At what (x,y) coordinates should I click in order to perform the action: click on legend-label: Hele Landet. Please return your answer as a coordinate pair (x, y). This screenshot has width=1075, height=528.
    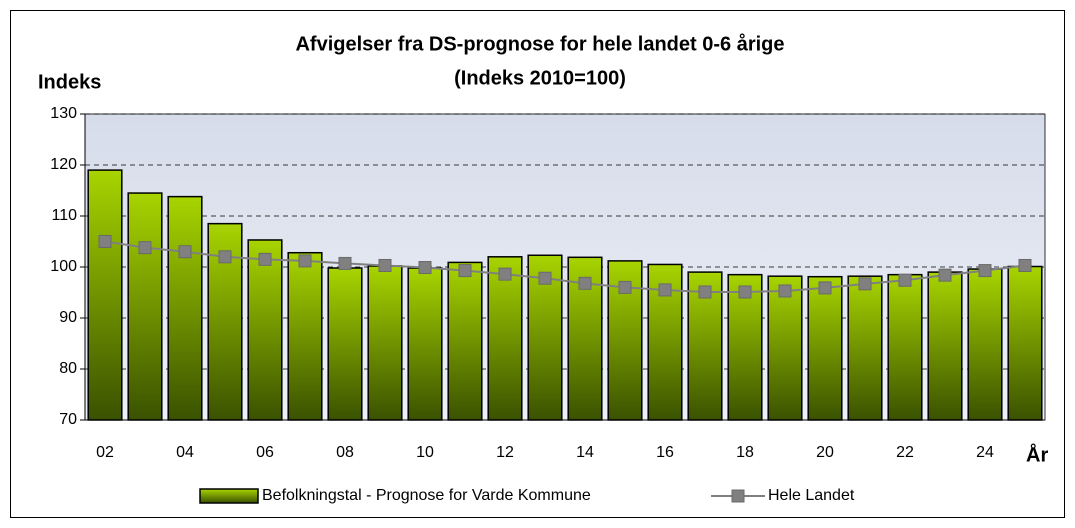
    Looking at the image, I should click on (811, 495).